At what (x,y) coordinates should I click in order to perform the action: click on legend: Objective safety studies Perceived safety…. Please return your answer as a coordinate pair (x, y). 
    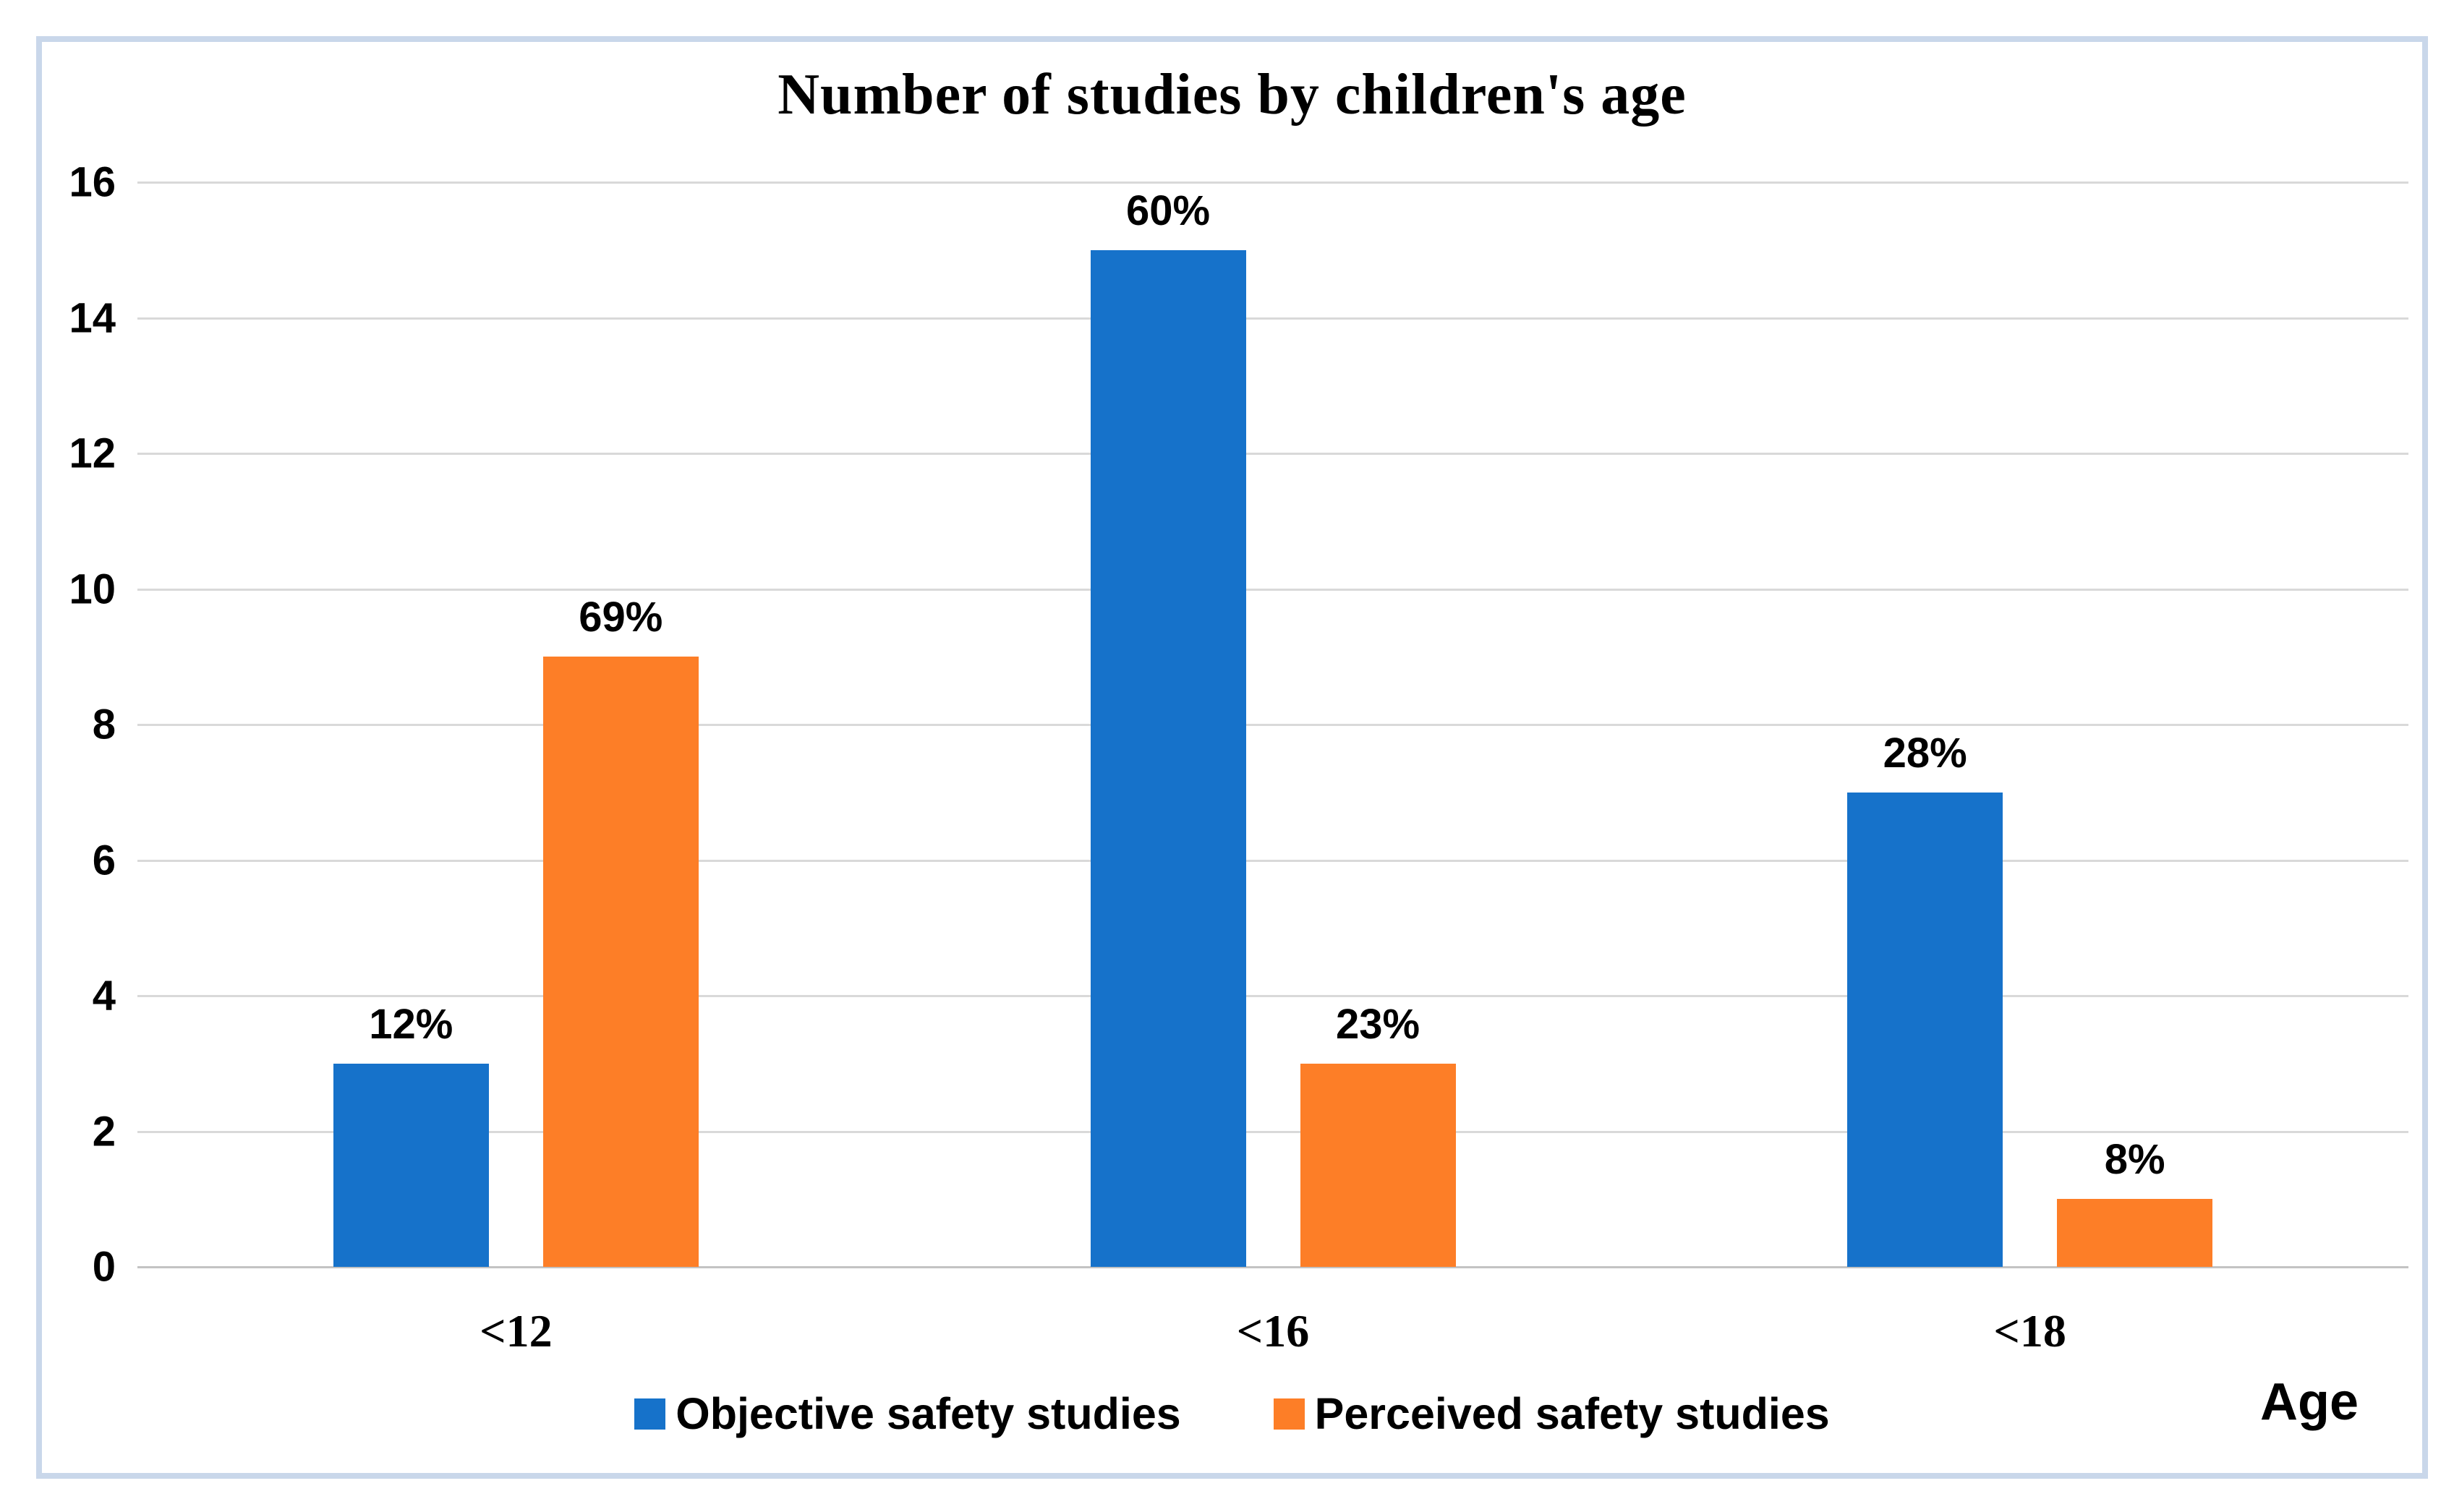
    Looking at the image, I should click on (1232, 1413).